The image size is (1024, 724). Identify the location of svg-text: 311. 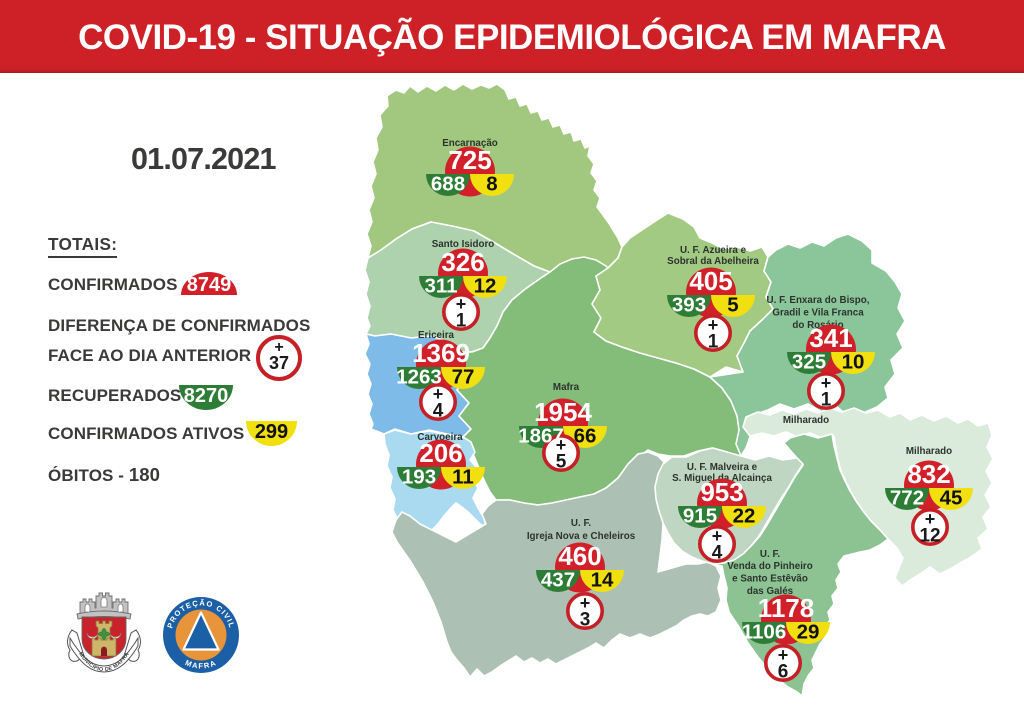
(440, 286).